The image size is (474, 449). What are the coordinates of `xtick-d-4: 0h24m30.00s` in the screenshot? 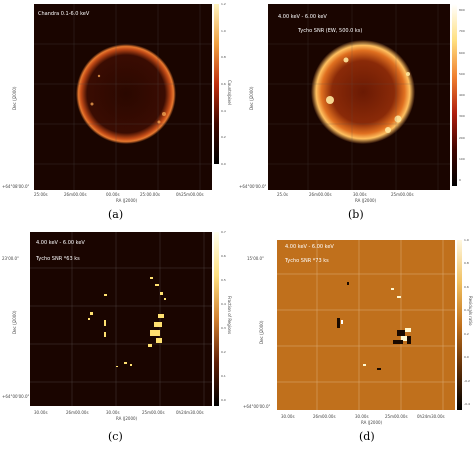 It's located at (431, 416).